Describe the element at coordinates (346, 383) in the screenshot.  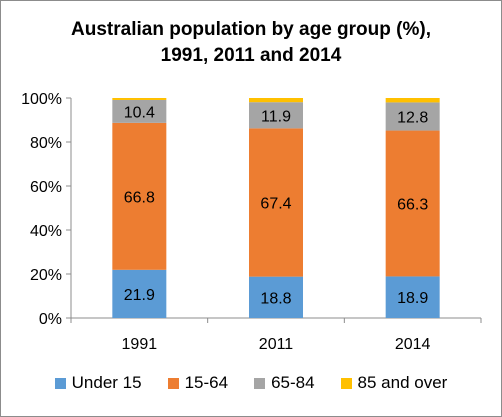
I see `legend-swatch-85-and-over` at that location.